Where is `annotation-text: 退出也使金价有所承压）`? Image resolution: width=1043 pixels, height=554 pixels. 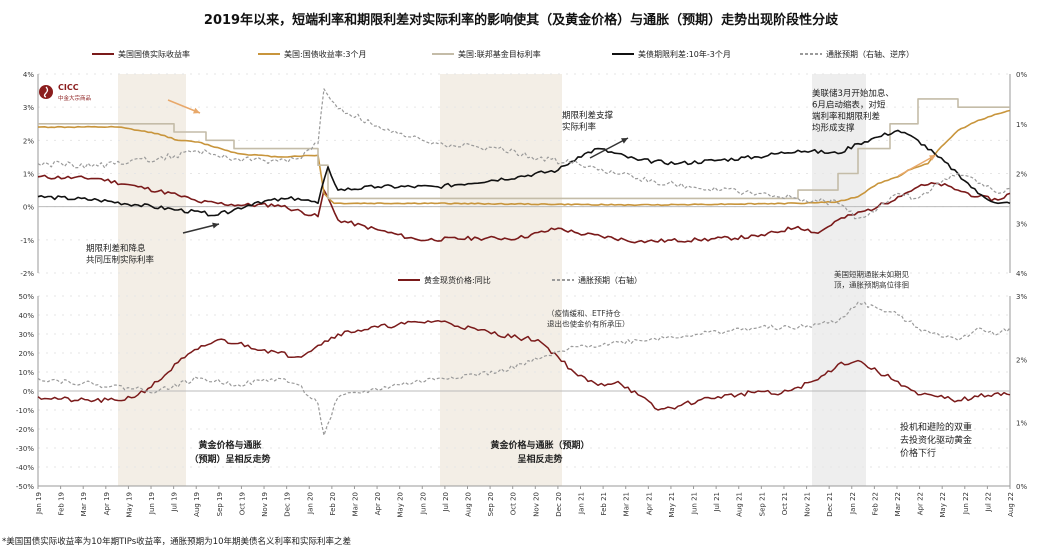 annotation-text: 退出也使金价有所承压） is located at coordinates (588, 324).